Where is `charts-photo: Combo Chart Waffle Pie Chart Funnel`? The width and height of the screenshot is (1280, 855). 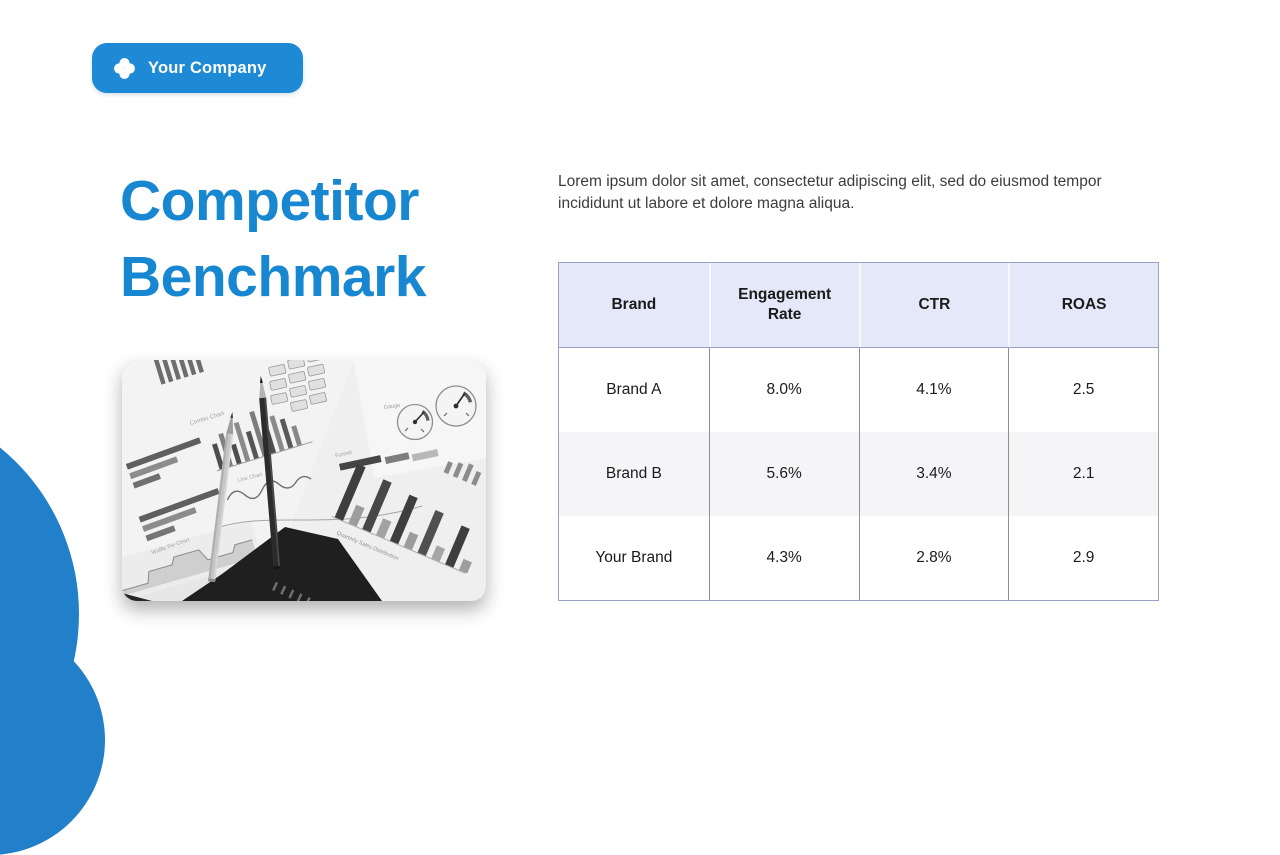
charts-photo: Combo Chart Waffle Pie Chart Funnel is located at coordinates (304, 480).